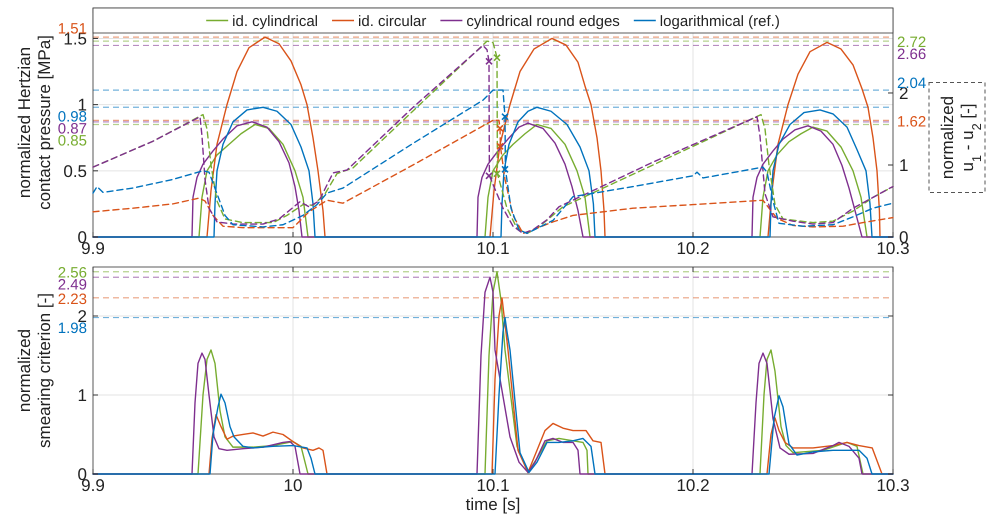 This screenshot has width=986, height=518. I want to click on y2-tick-label: 1, so click(903, 165).